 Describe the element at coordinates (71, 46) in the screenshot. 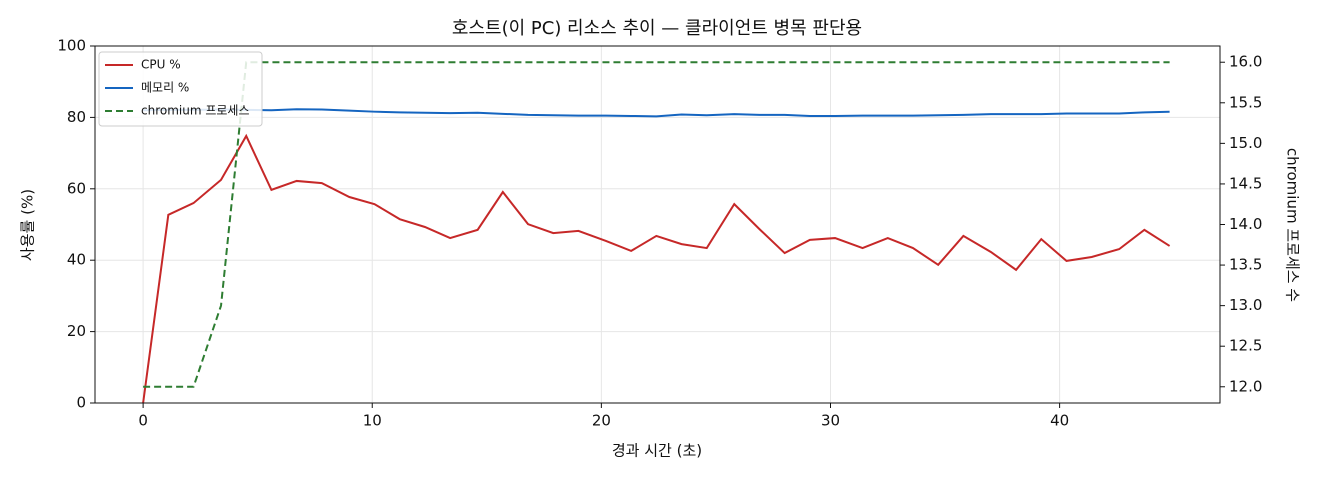

I see `y-tick-label: 100` at that location.